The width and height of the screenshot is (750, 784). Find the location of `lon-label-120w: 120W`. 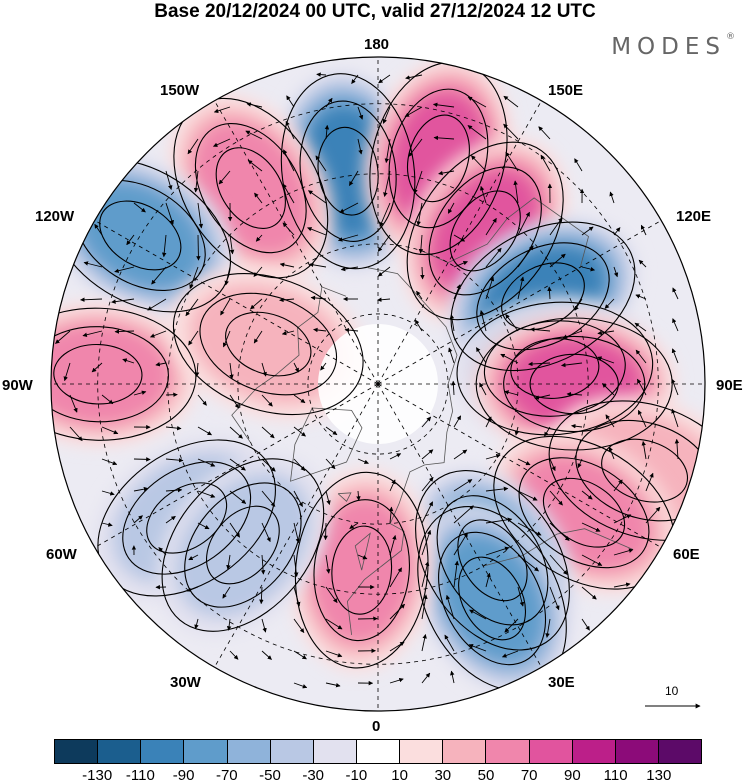

lon-label-120w: 120W is located at coordinates (54, 216).